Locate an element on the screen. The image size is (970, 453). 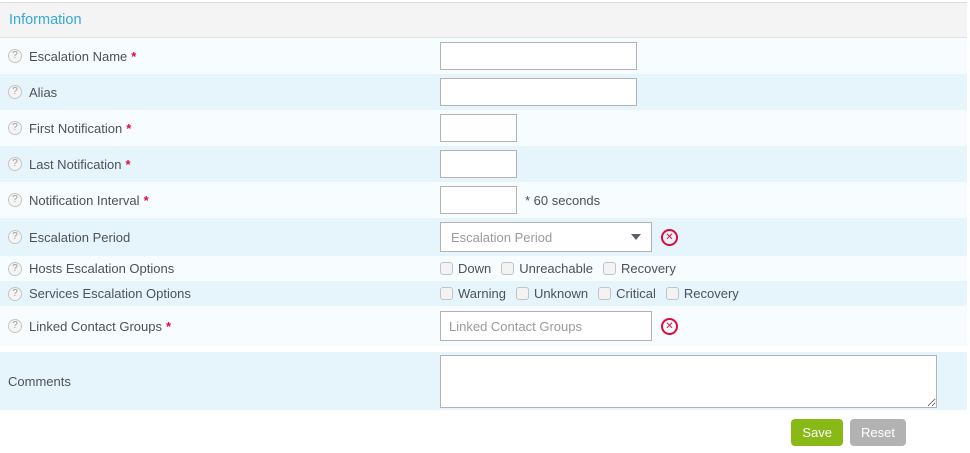
interval-unit-hint: * 60 seconds is located at coordinates (563, 200).